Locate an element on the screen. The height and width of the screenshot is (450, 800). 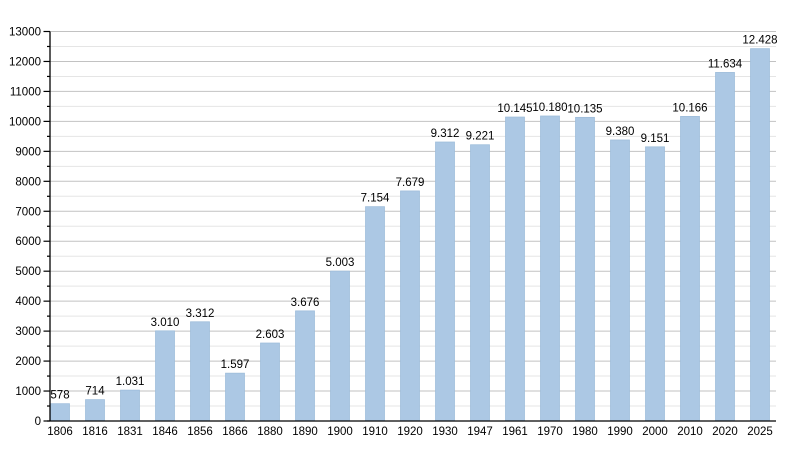
x-axis-label: 1856 is located at coordinates (200, 432).